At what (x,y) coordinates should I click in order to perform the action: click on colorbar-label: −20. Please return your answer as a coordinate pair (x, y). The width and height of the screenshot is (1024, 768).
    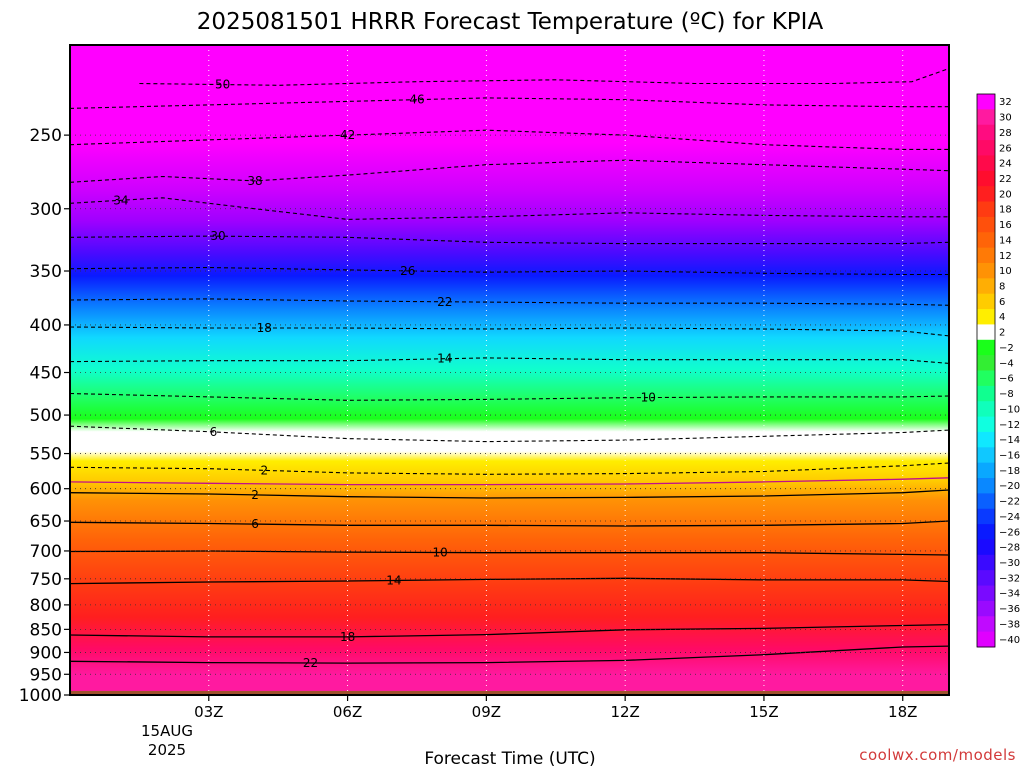
    Looking at the image, I should click on (1009, 486).